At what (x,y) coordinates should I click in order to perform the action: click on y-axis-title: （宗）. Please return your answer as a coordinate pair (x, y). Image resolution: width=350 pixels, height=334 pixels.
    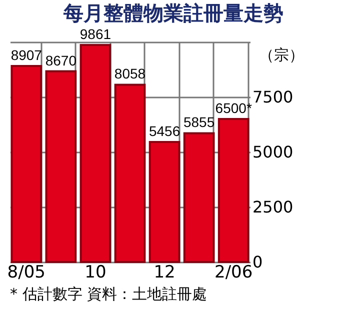
    Looking at the image, I should click on (281, 55).